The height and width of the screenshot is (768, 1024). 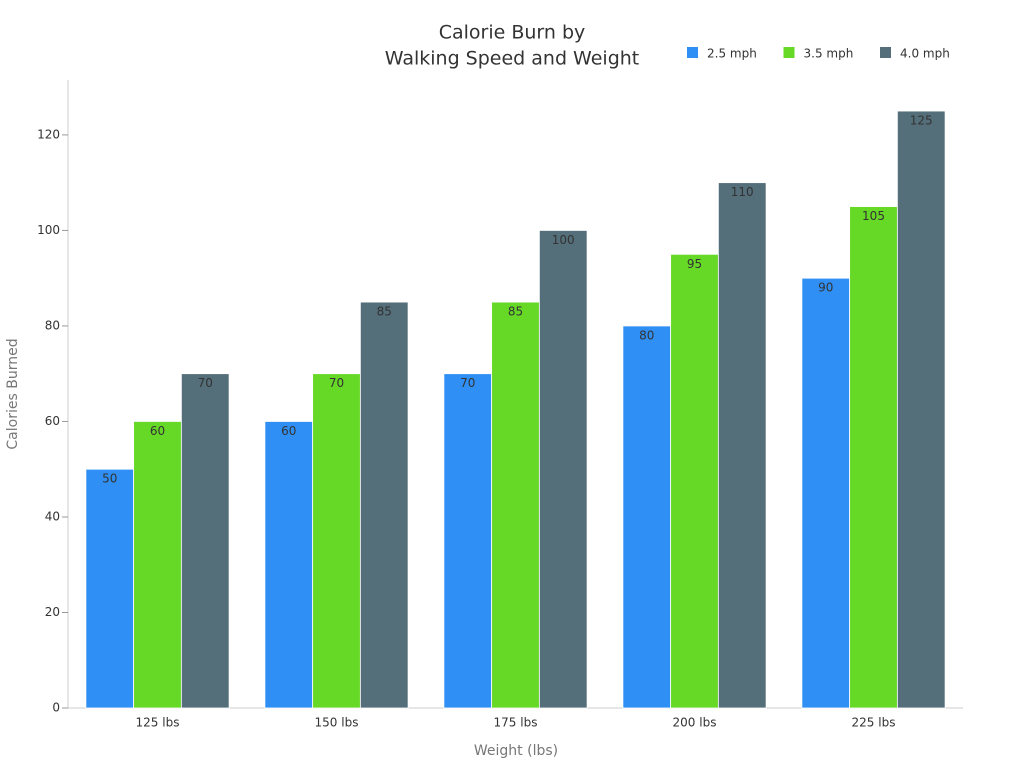 What do you see at coordinates (732, 54) in the screenshot?
I see `legend-label: 2.5 mph` at bounding box center [732, 54].